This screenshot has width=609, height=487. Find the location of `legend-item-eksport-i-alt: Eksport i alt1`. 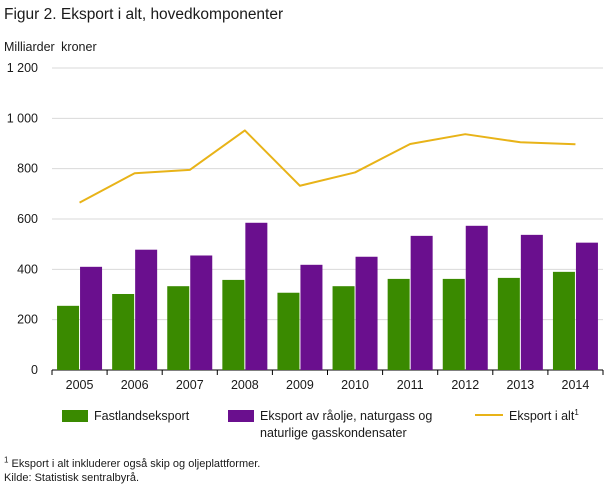

legend-item-eksport-i-alt: Eksport i alt1 is located at coordinates (527, 416).